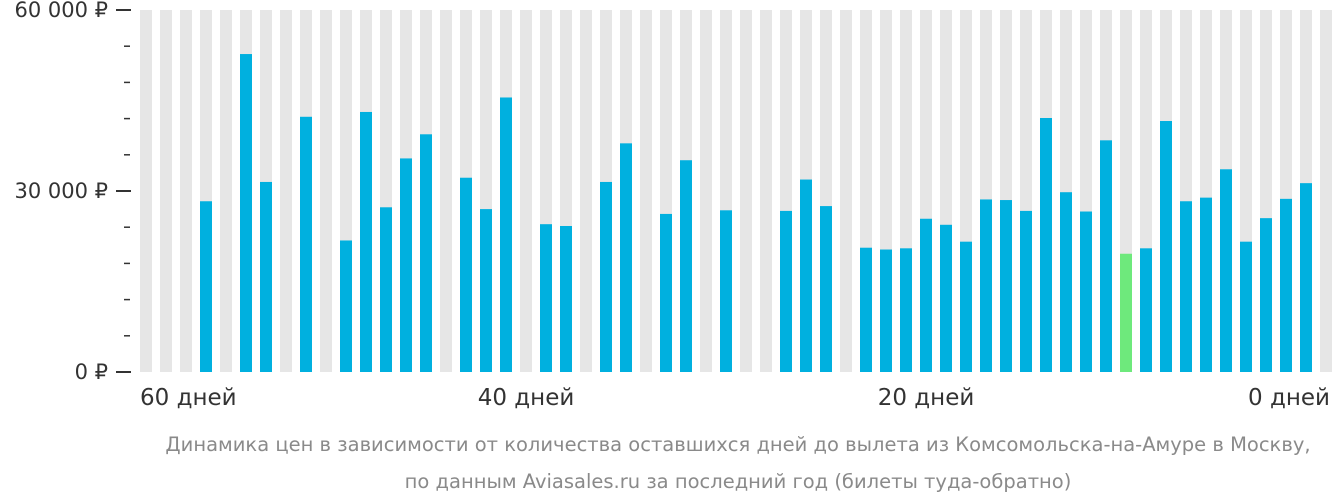  I want to click on y-axis: 60 000 ₽ 30 000 ₽ 0 ₽, so click(72, 192).